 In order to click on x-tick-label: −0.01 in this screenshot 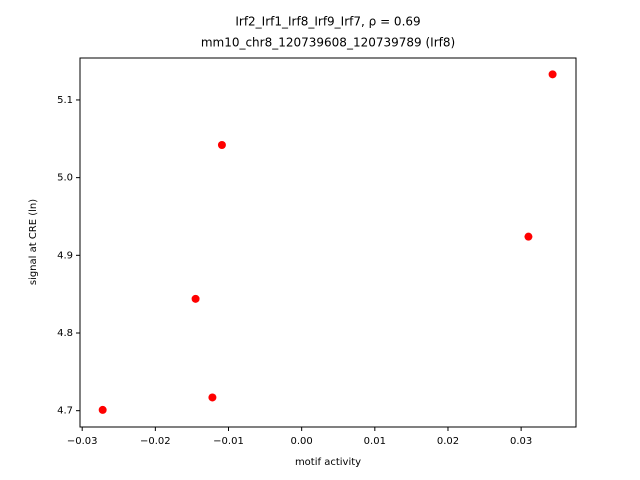, I will do `click(228, 441)`.